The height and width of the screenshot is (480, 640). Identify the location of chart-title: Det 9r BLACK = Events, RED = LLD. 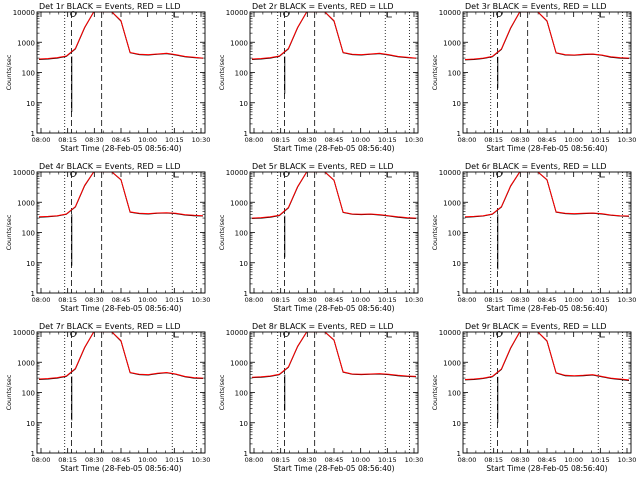
(536, 326).